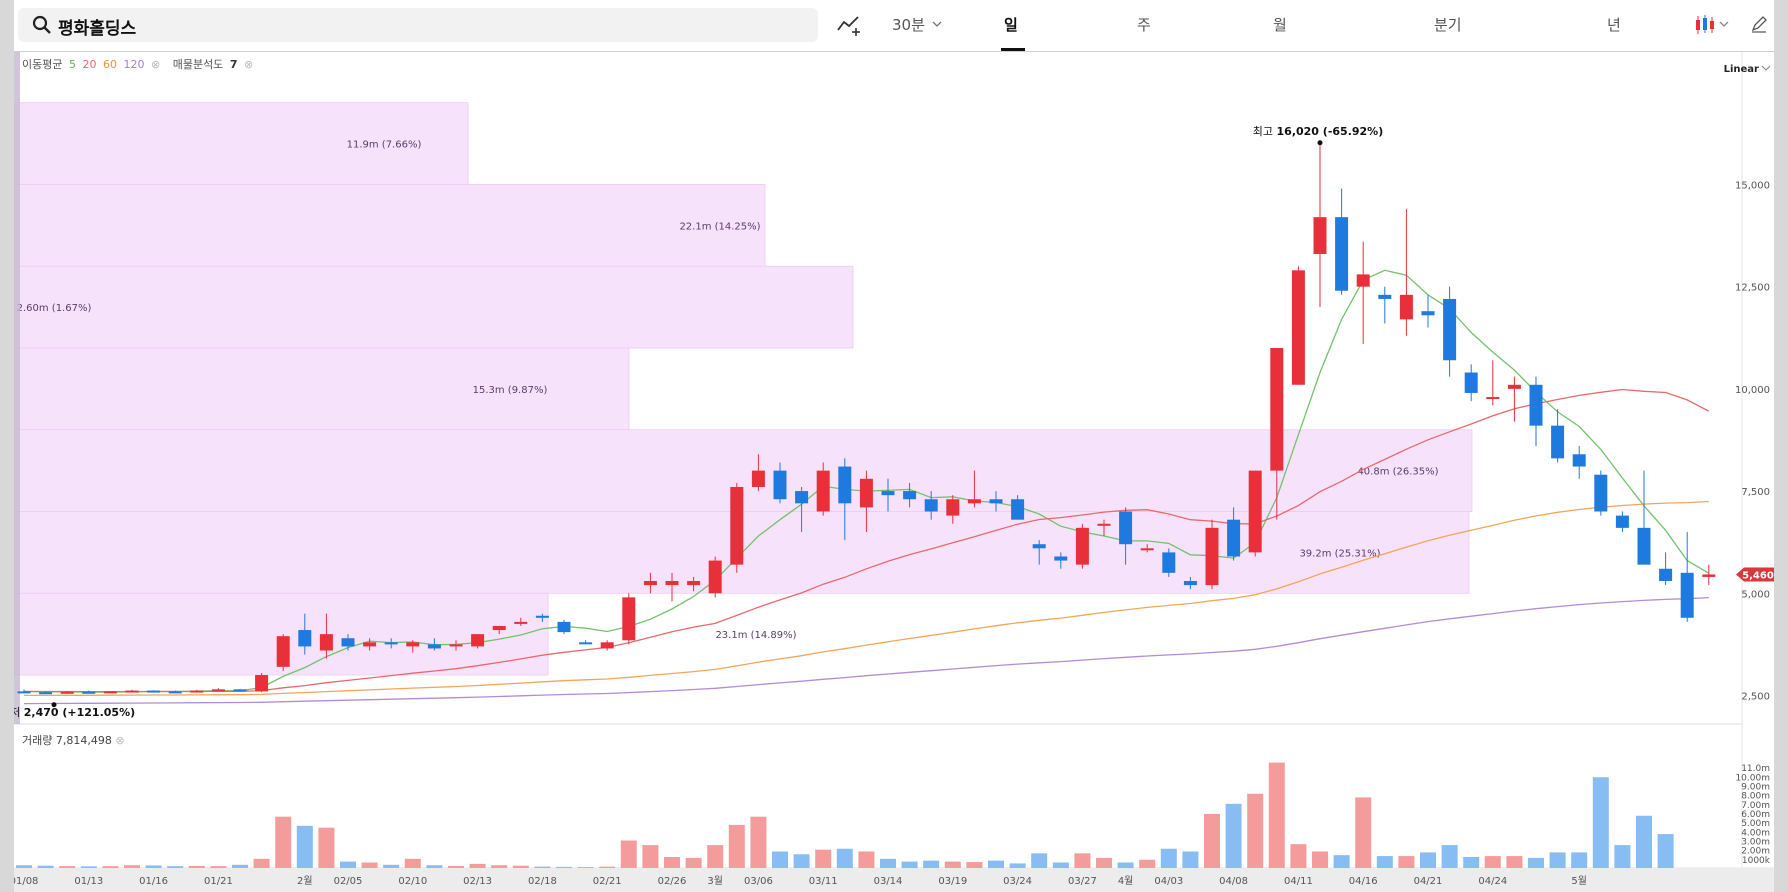 The height and width of the screenshot is (892, 1788). Describe the element at coordinates (1492, 881) in the screenshot. I see `date-tick-label: 04/24` at that location.